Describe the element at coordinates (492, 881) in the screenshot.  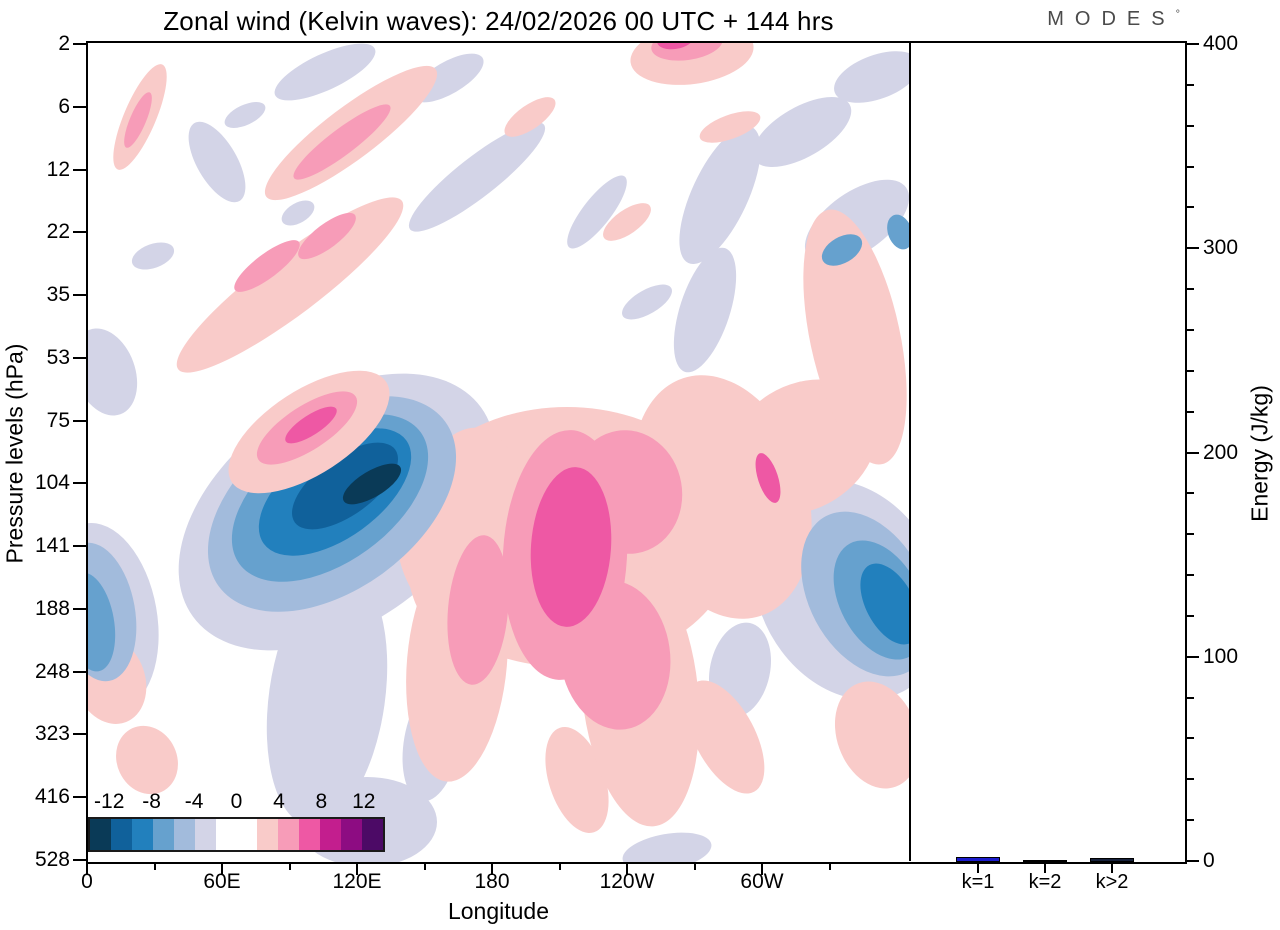
I see `longitude-tick-label: 180` at that location.